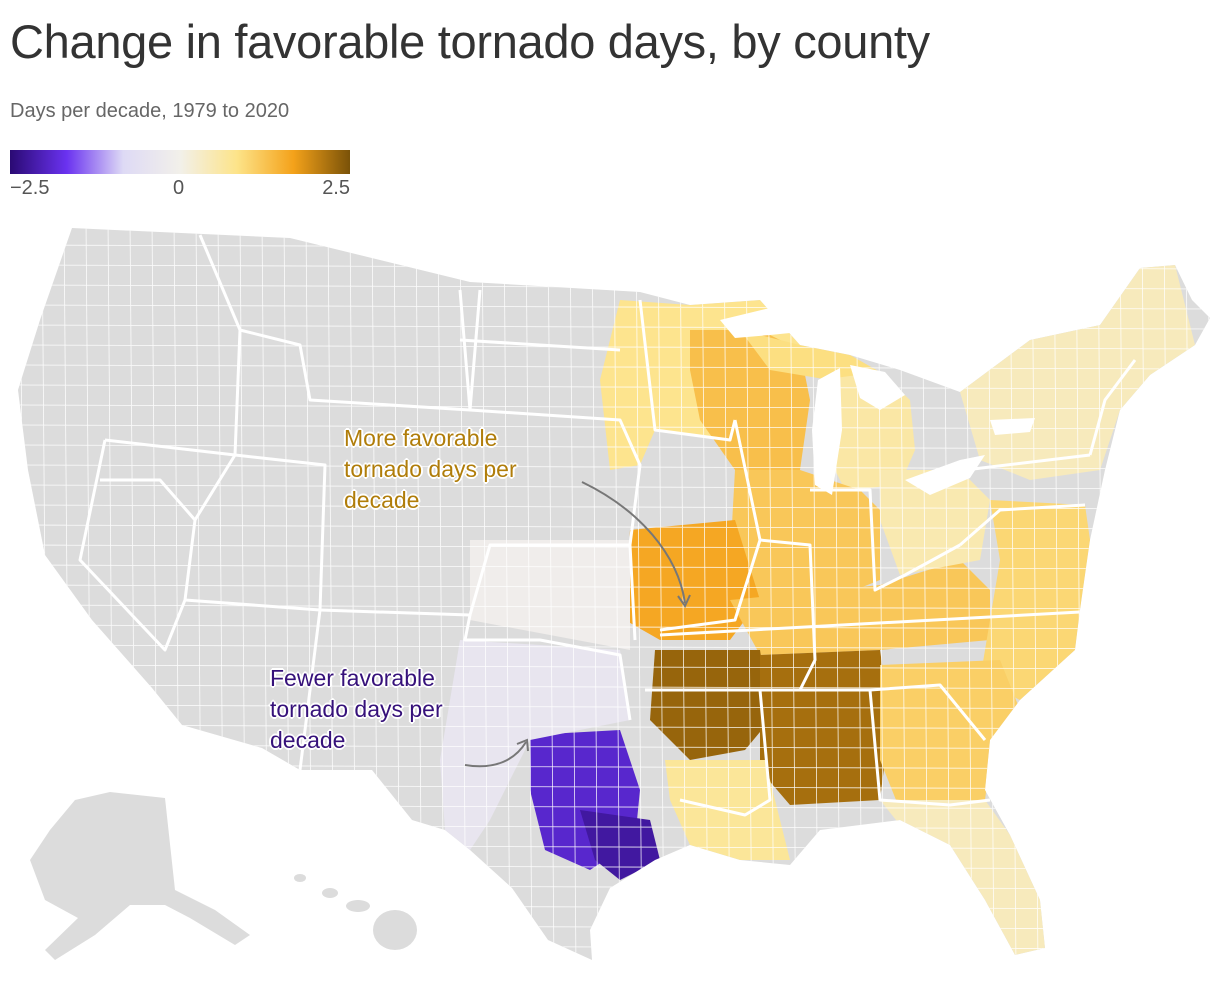 This screenshot has width=1220, height=982. I want to click on region-georgia-south-carolina, so click(950, 735).